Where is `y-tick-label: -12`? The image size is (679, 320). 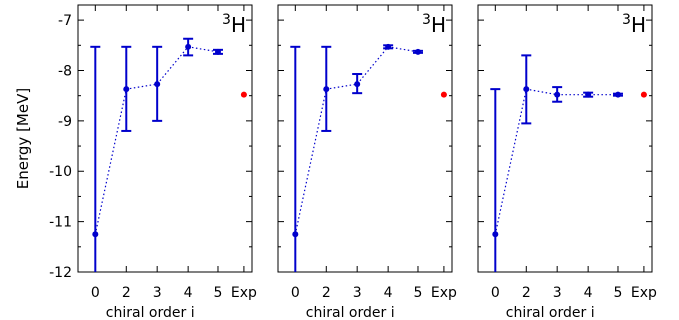
y-tick-label: -12 is located at coordinates (60, 273).